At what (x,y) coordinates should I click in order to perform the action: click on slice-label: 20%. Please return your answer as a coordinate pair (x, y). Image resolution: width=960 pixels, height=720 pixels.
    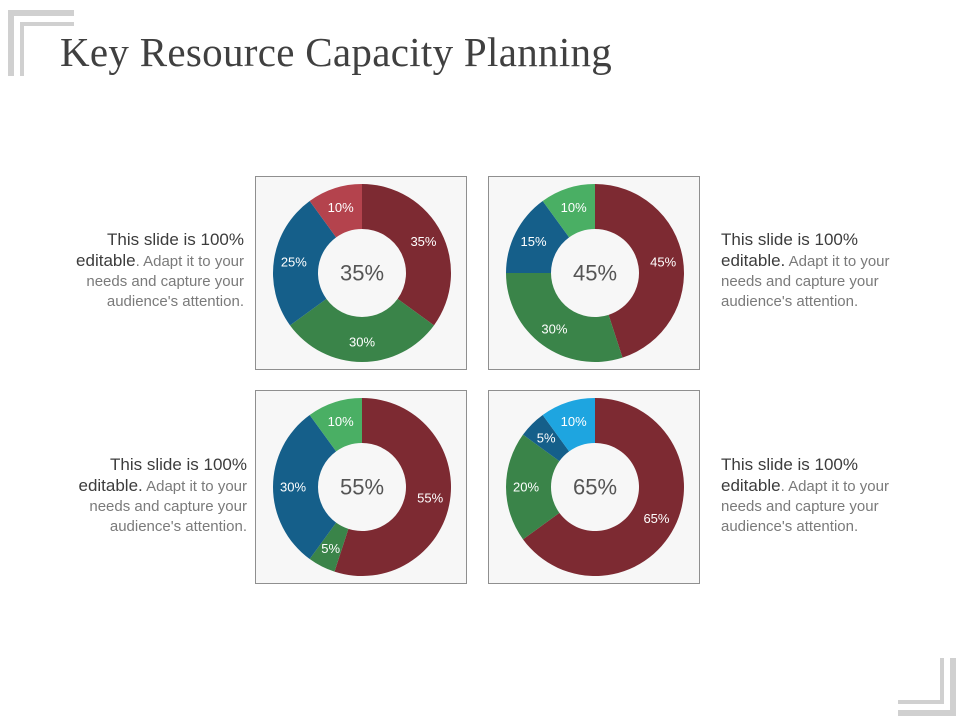
    Looking at the image, I should click on (526, 487).